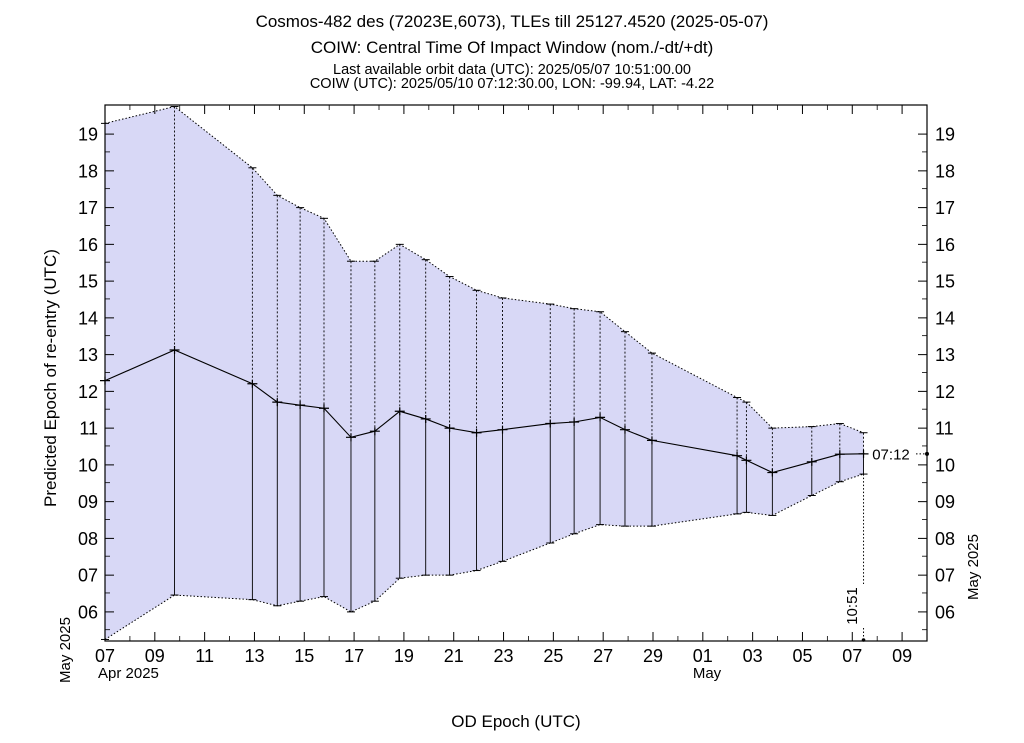 The height and width of the screenshot is (743, 1024). I want to click on y-tick-label-left: 16, so click(88, 245).